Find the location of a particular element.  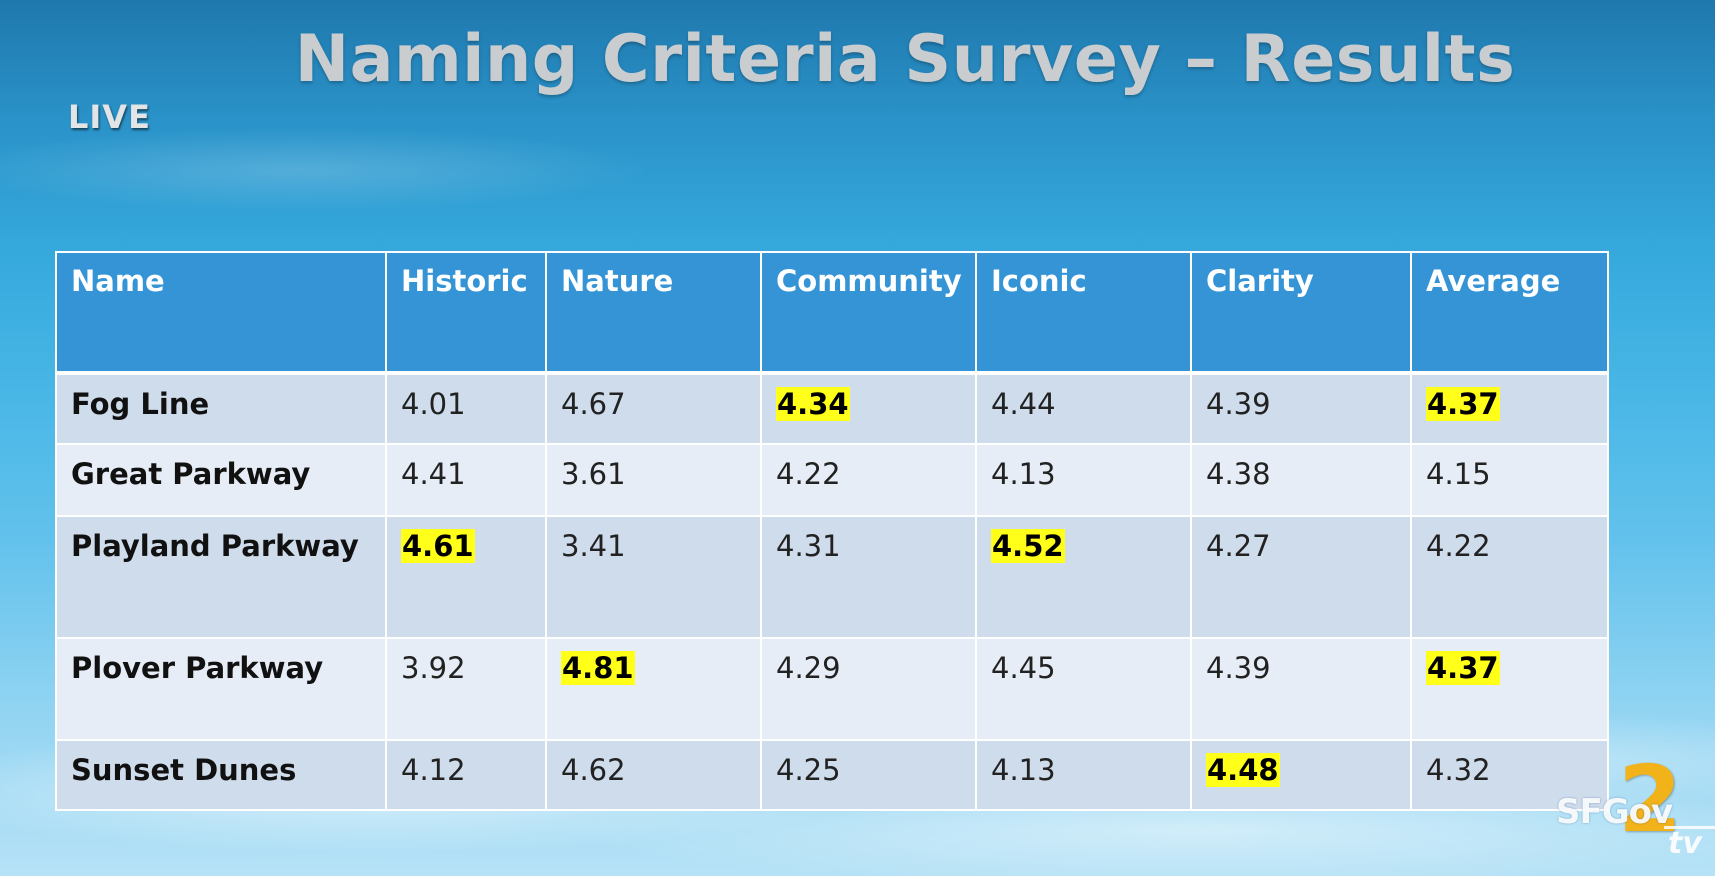

score-cell: 4.52 is located at coordinates (1083, 577).